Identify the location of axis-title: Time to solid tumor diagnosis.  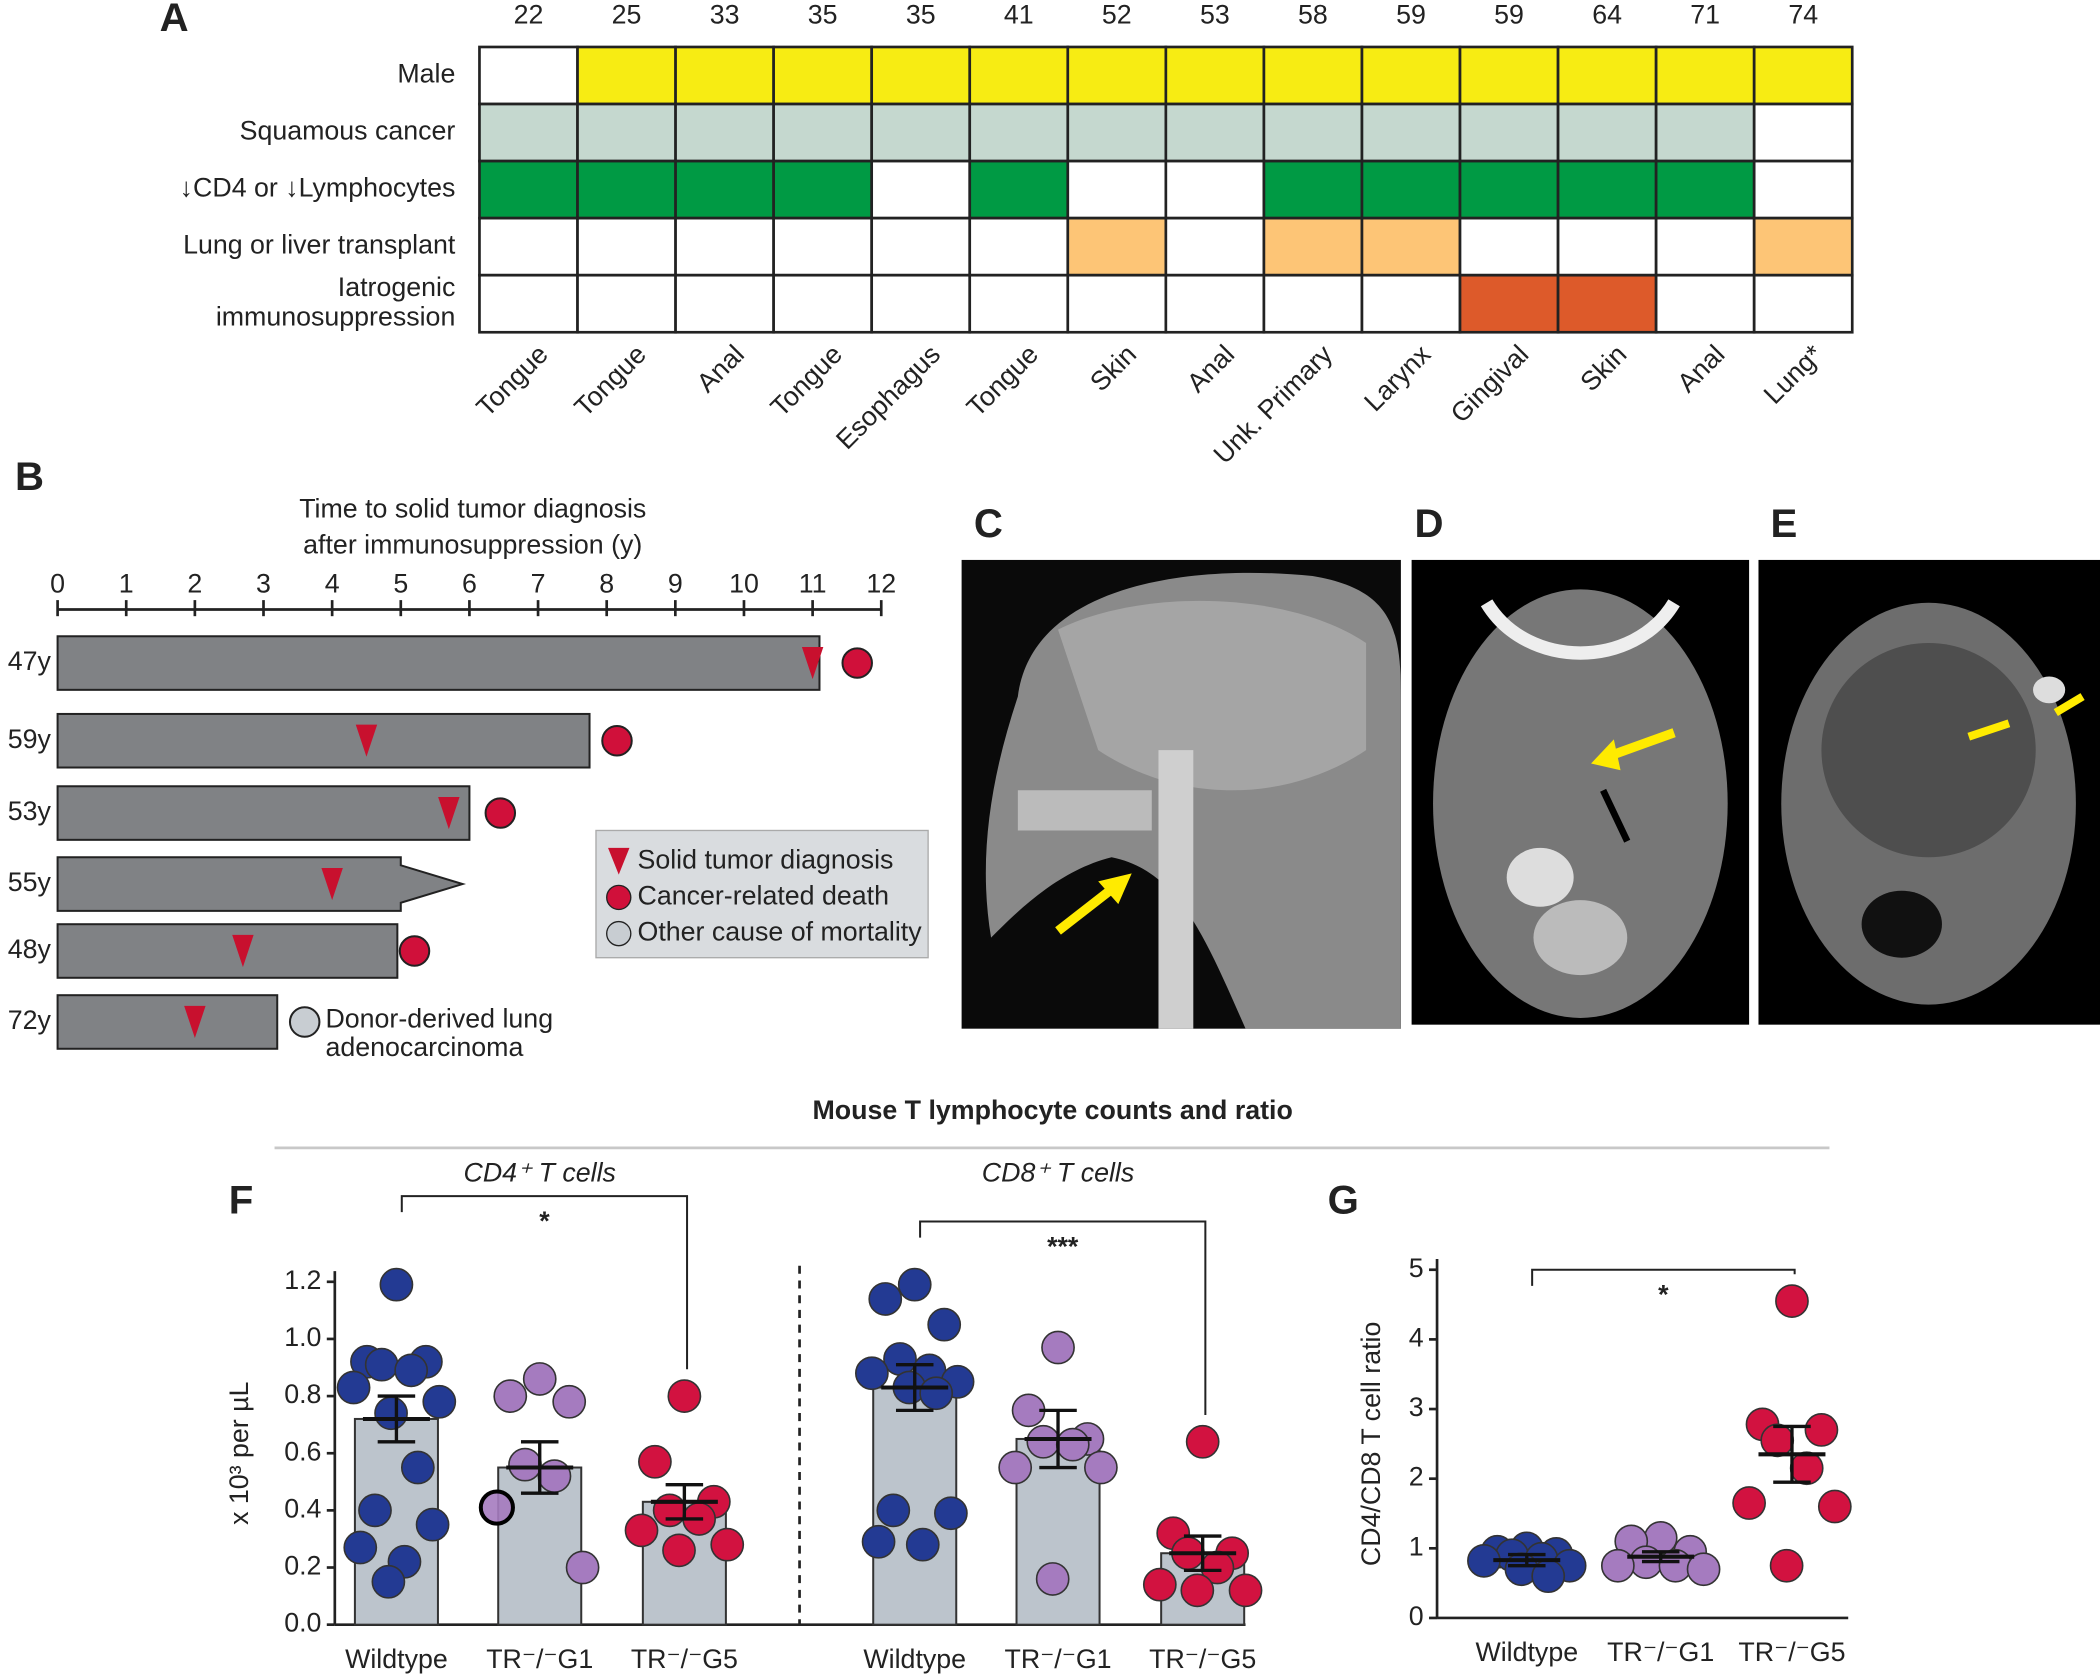
(472, 508).